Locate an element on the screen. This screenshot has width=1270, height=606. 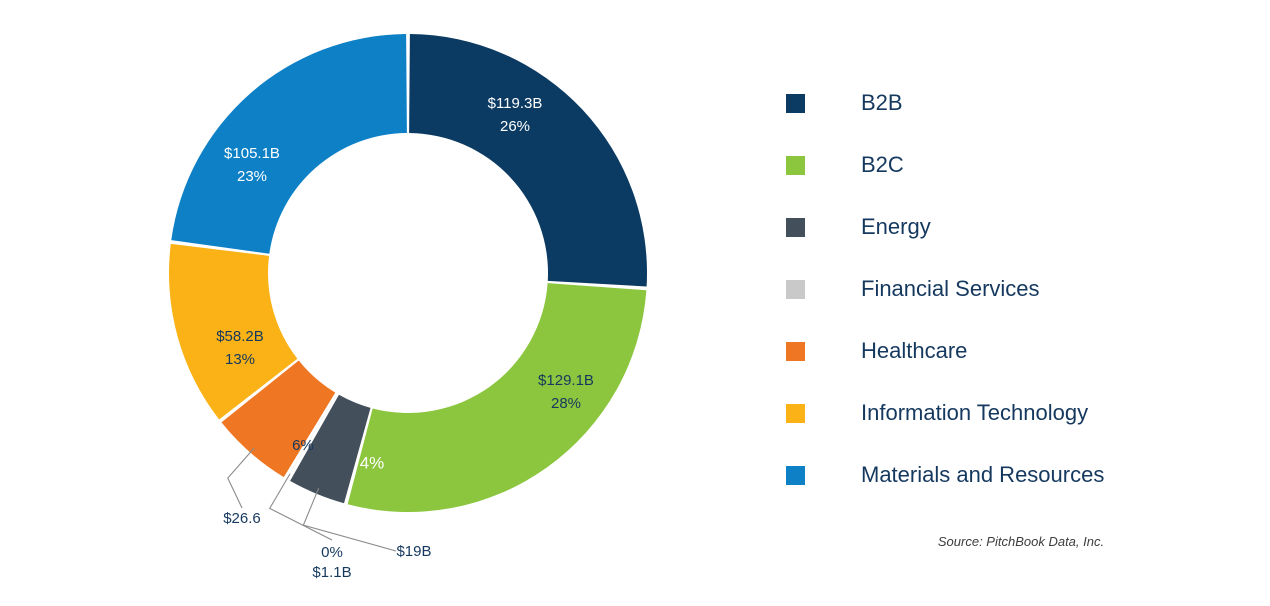
legend-item-label: Healthcare is located at coordinates (914, 350).